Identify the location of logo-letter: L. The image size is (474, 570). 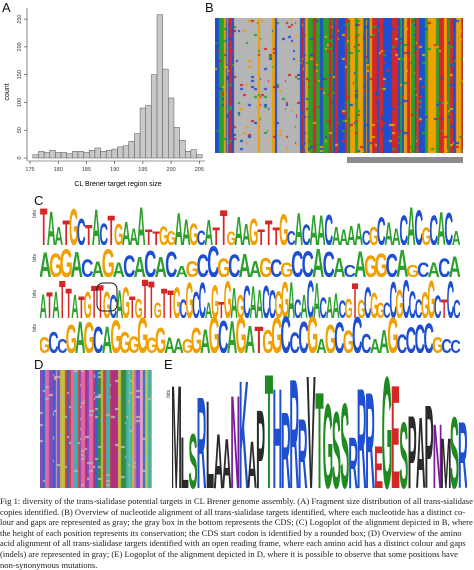
(210, 432).